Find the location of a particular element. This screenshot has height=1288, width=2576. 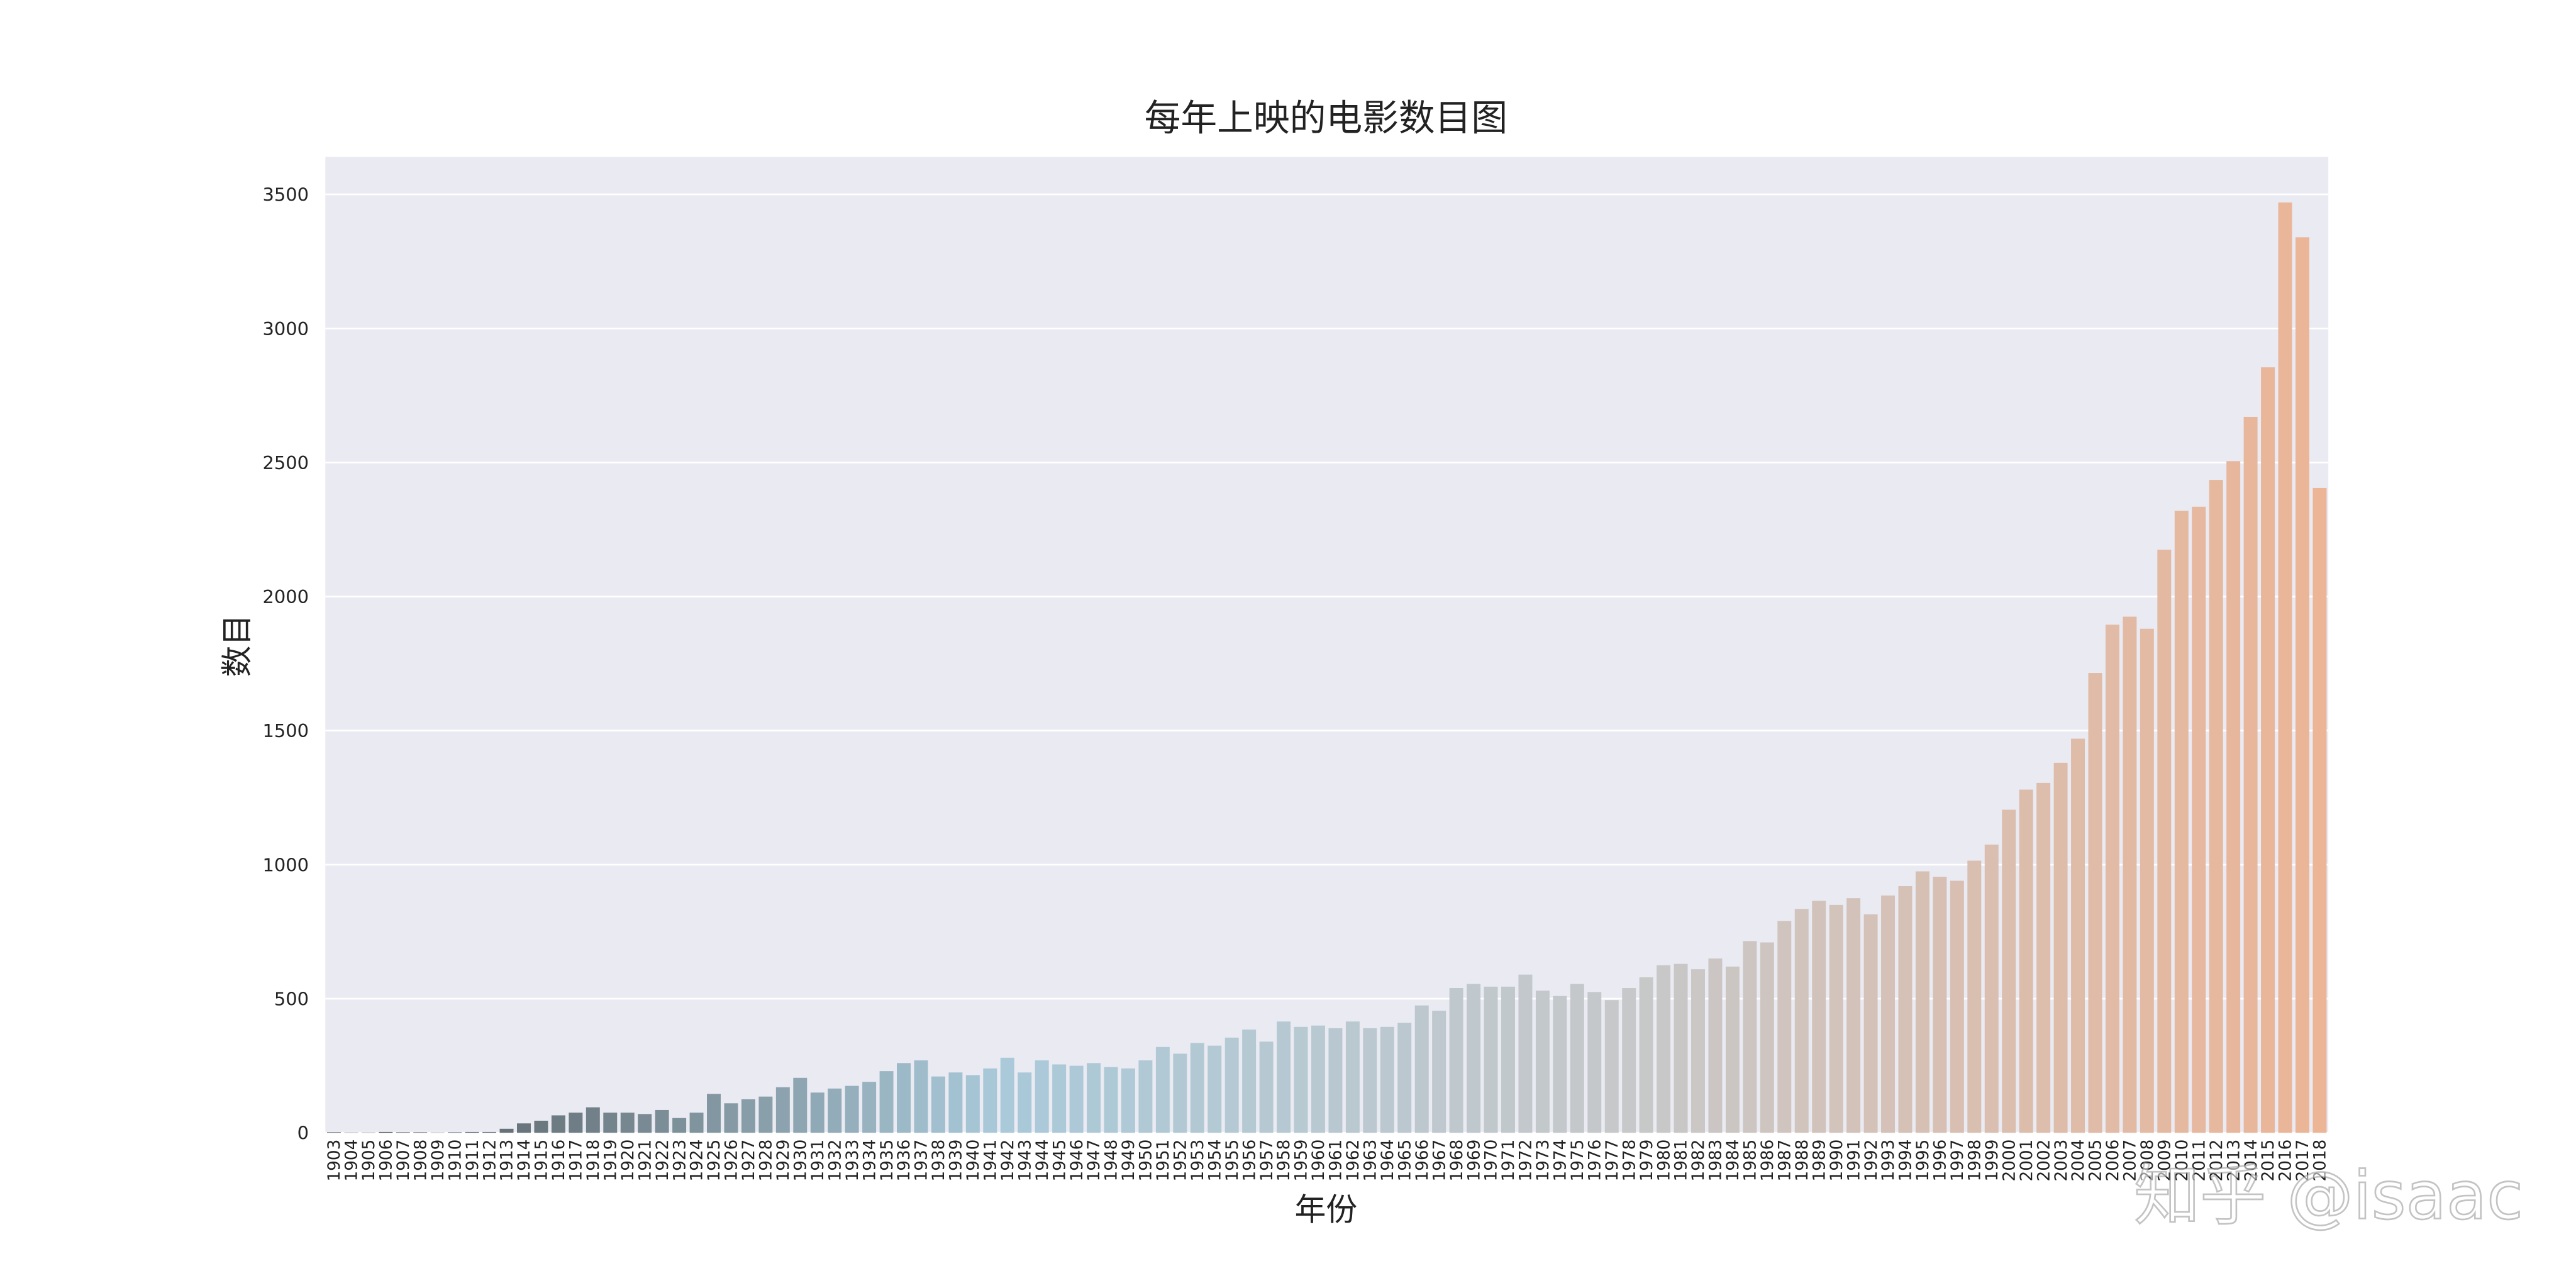

y-tick-label: 1500 is located at coordinates (285, 730).